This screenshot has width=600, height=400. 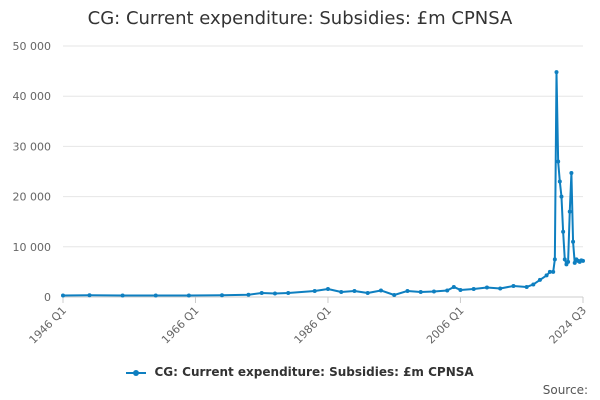 What do you see at coordinates (48, 325) in the screenshot?
I see `x-tick-label: 1946 Q1` at bounding box center [48, 325].